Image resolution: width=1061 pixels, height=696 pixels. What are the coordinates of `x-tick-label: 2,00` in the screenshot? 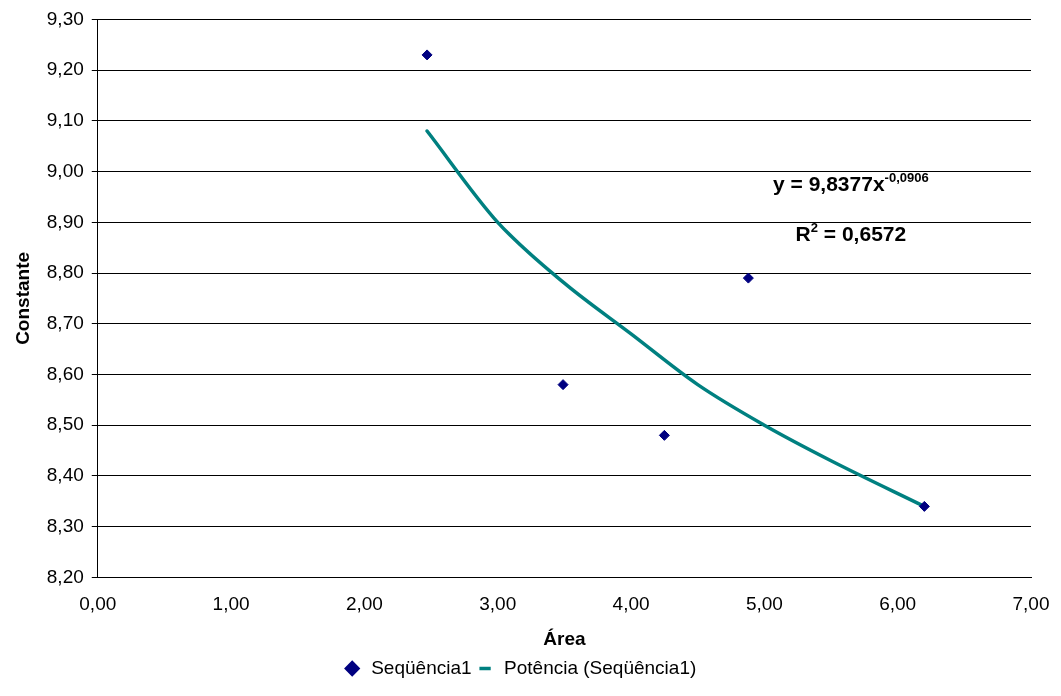 It's located at (364, 604).